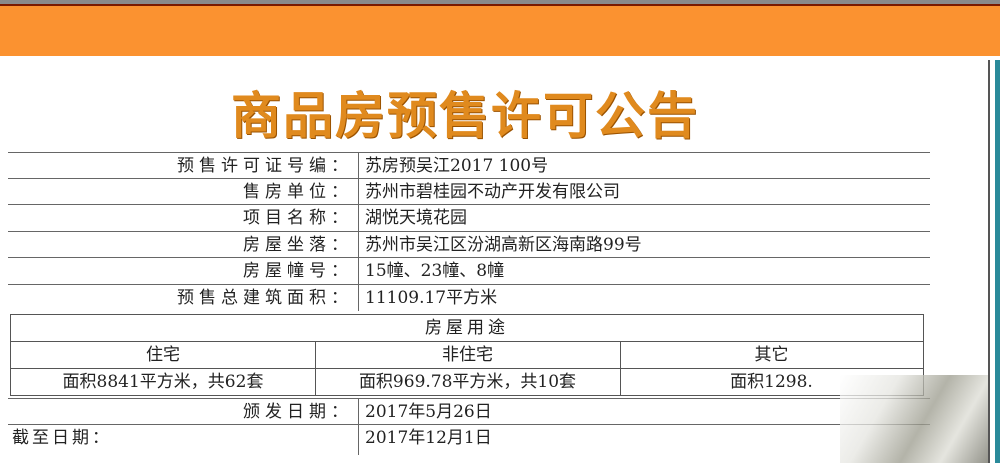  What do you see at coordinates (771, 355) in the screenshot?
I see `column-other: 其它` at bounding box center [771, 355].